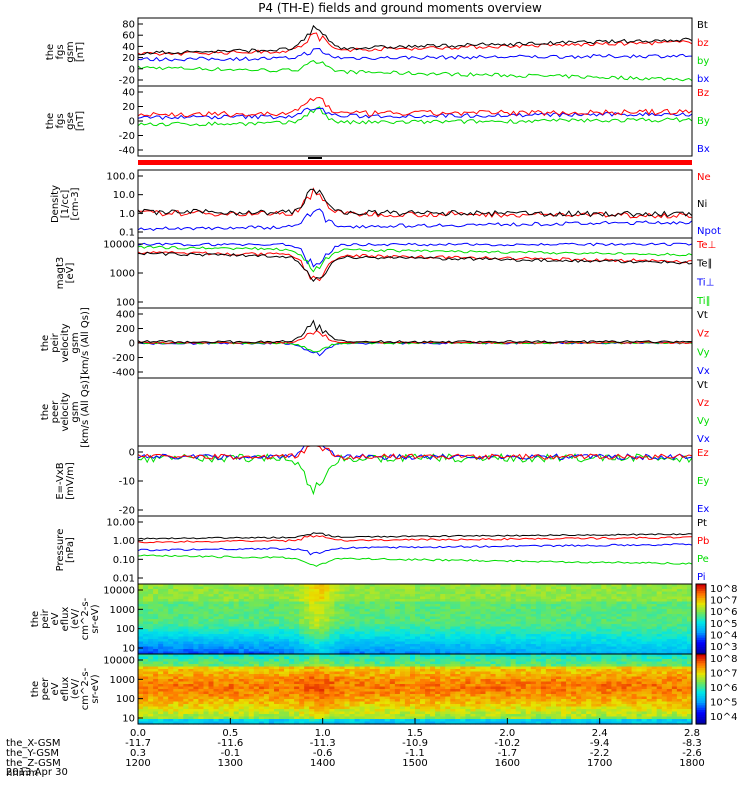 Image resolution: width=750 pixels, height=800 pixels. I want to click on legend-entry: Ey, so click(703, 481).